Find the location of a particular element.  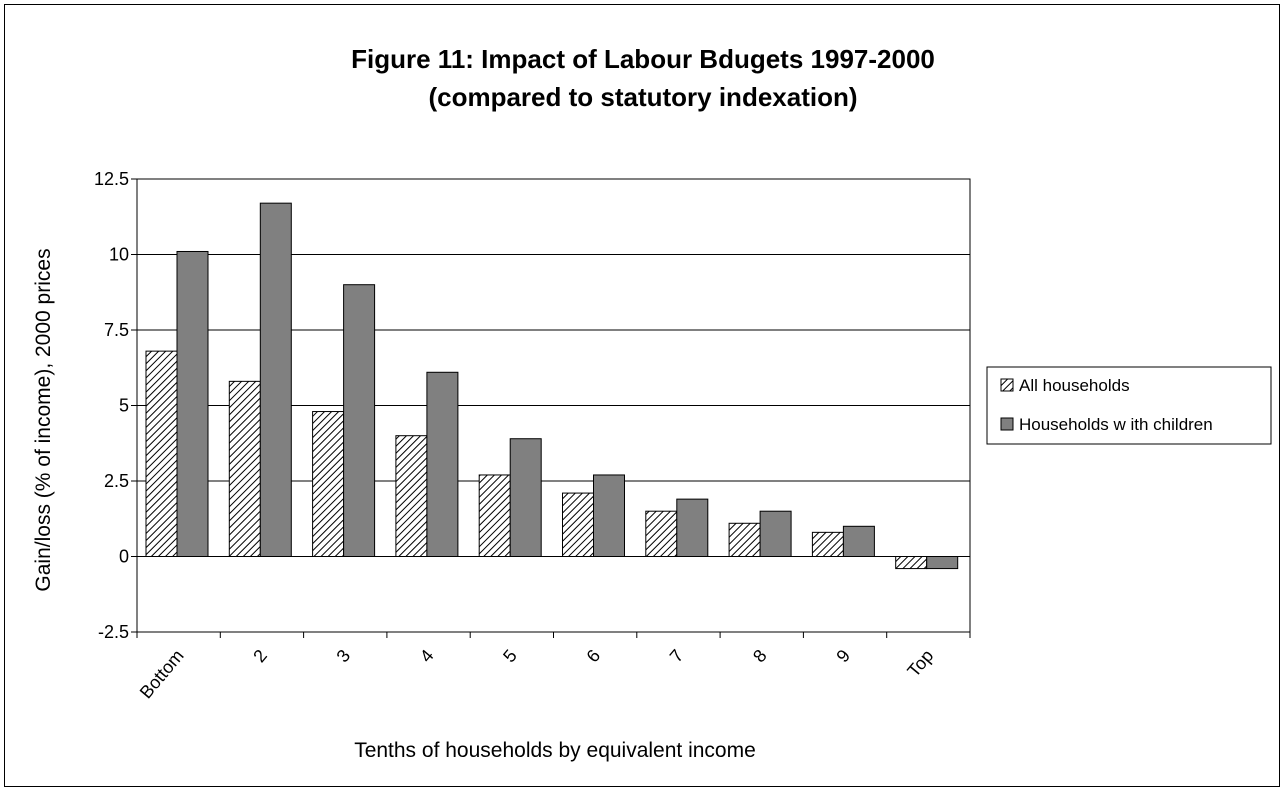

x-tick-label: 3 is located at coordinates (344, 656).